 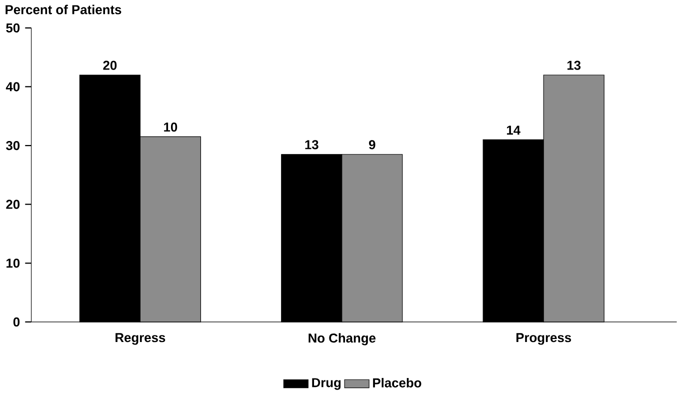 What do you see at coordinates (64, 9) in the screenshot?
I see `y-axis-title: Percent of Patients` at bounding box center [64, 9].